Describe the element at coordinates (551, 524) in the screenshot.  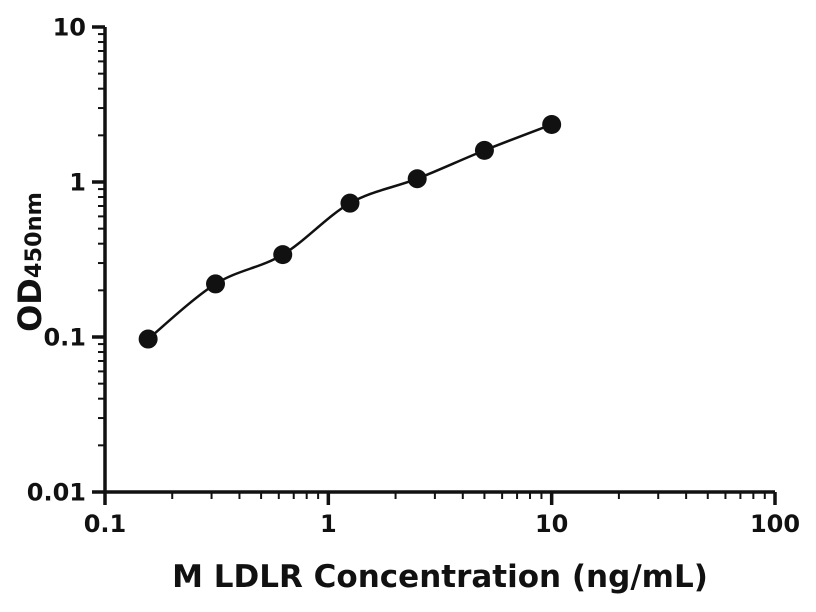
I see `x-tick-label: 10` at that location.